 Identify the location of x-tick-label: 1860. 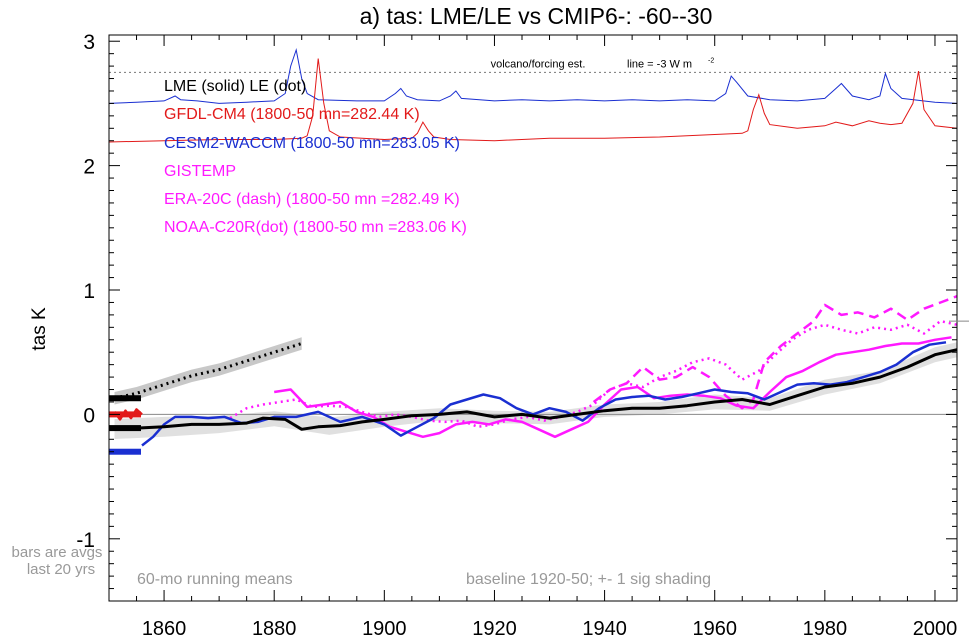
(164, 629).